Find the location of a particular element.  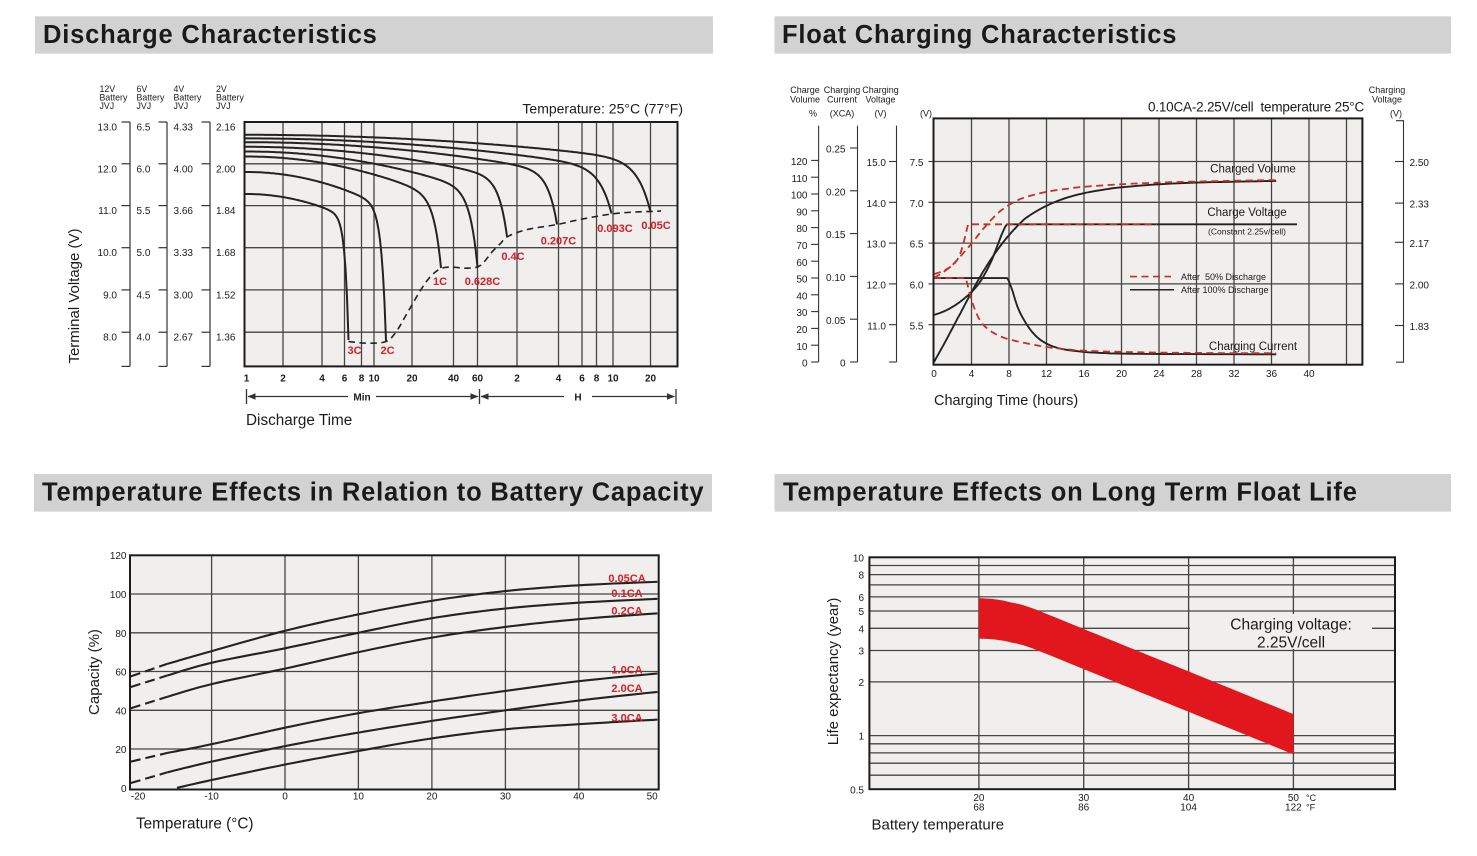

svg-text: Voltage is located at coordinates (880, 100).